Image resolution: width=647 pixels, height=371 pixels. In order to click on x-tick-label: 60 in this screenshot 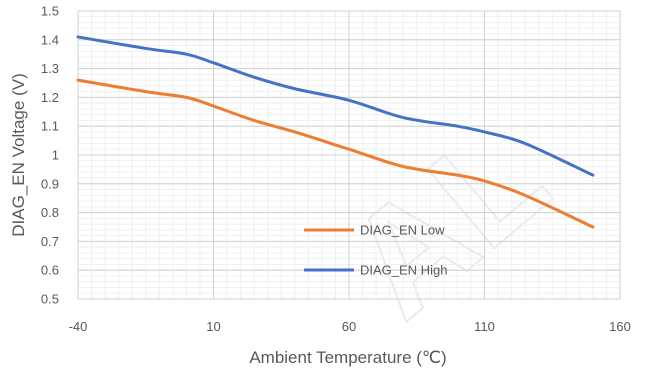, I will do `click(349, 326)`.